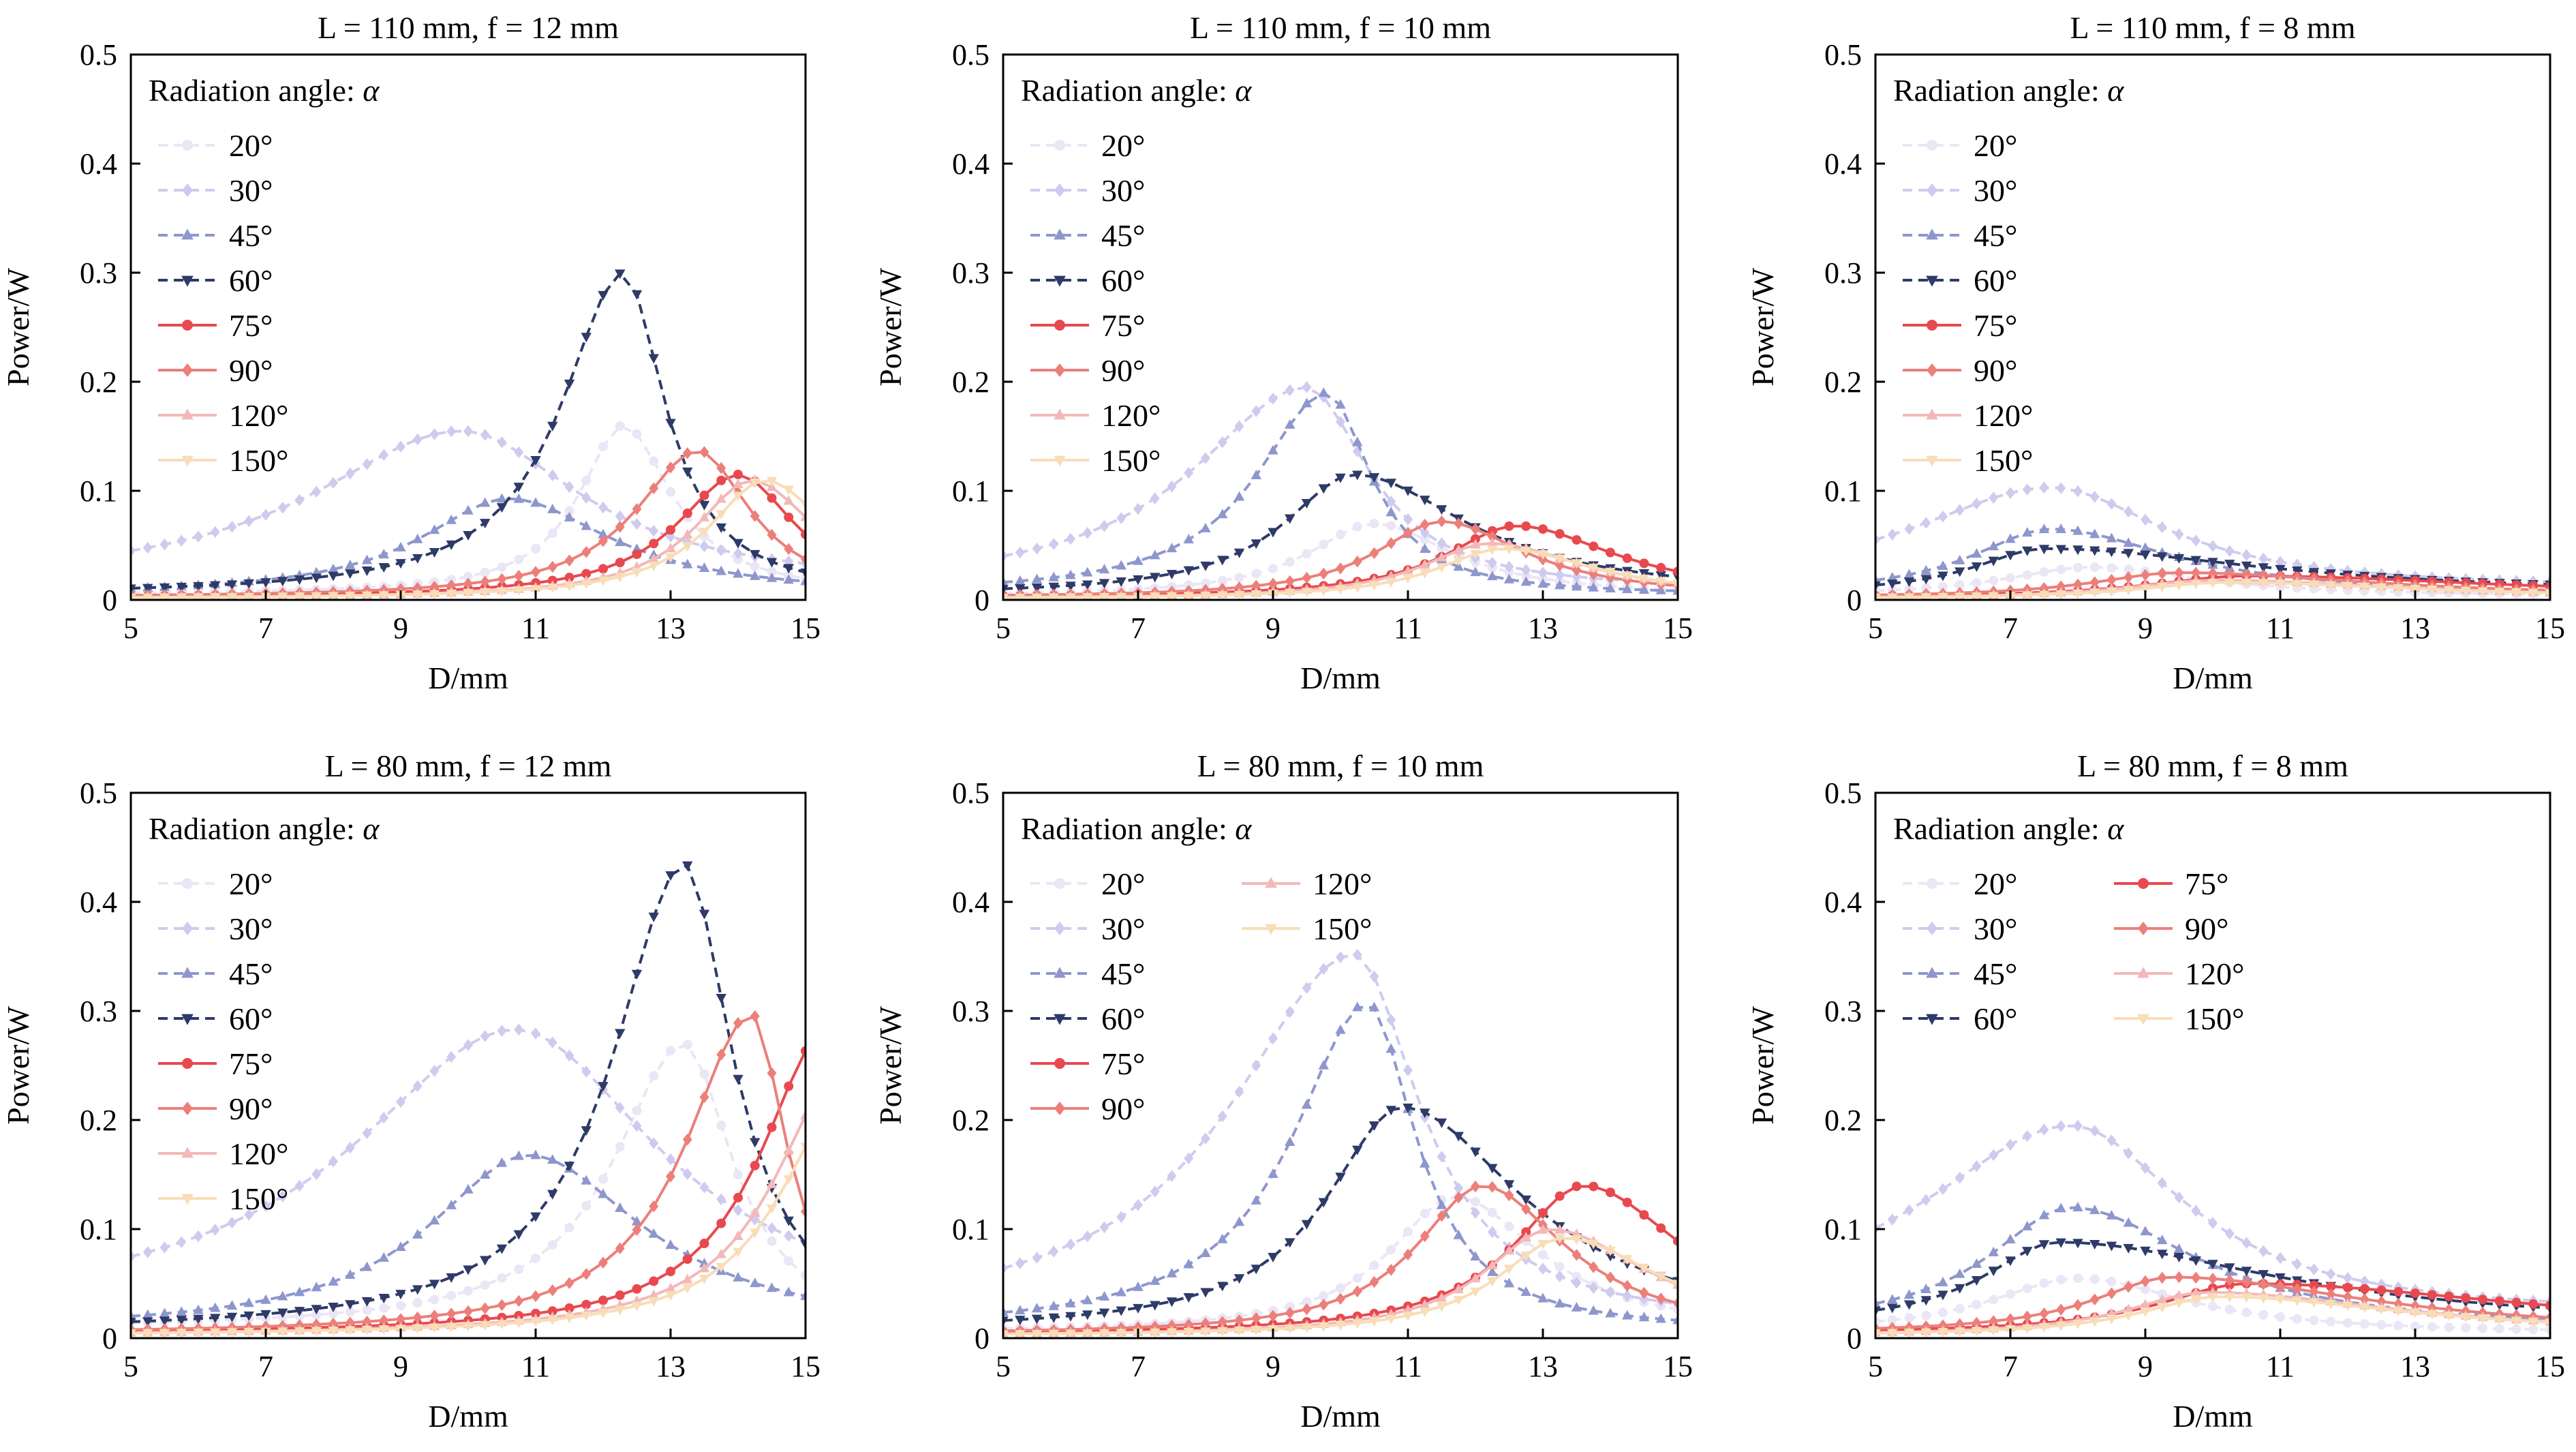 This screenshot has height=1452, width=2576. What do you see at coordinates (109, 601) in the screenshot?
I see `y-tick-label: 0` at bounding box center [109, 601].